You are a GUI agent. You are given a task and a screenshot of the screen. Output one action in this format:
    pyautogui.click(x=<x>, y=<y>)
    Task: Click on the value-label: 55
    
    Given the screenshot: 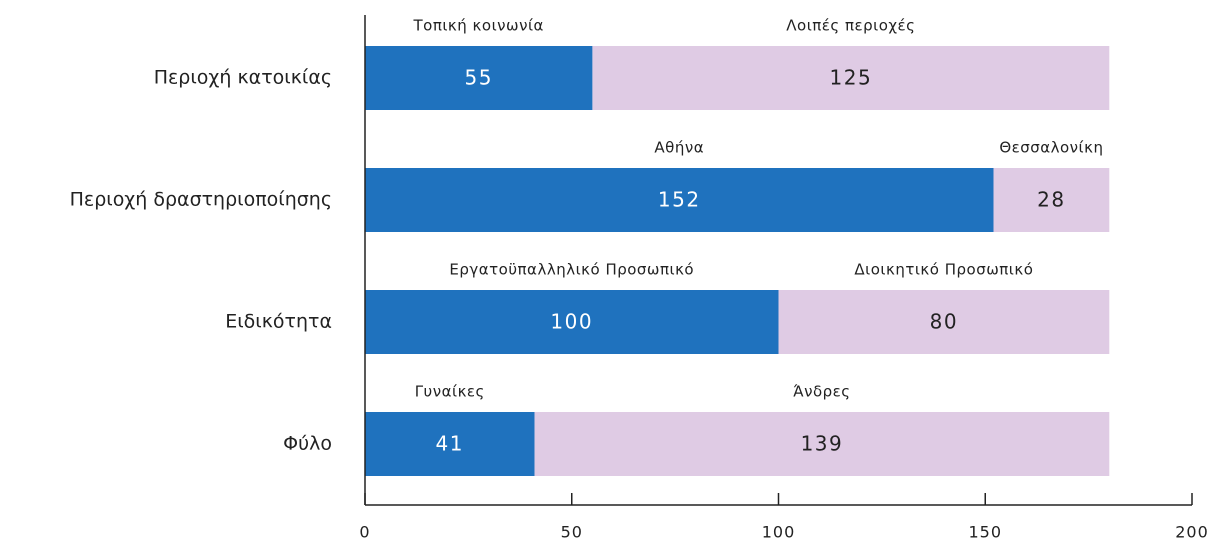 What is the action you would take?
    pyautogui.click(x=478, y=78)
    